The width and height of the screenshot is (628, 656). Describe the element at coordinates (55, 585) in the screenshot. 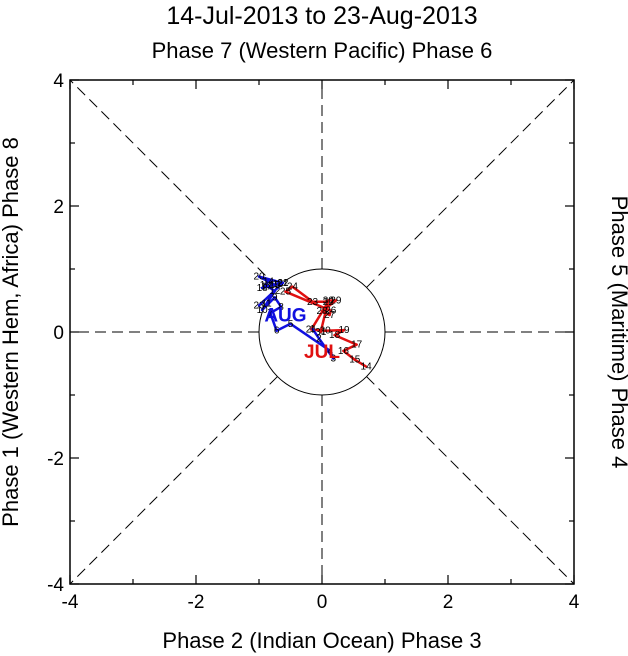

I see `y-tick-label: -4` at that location.